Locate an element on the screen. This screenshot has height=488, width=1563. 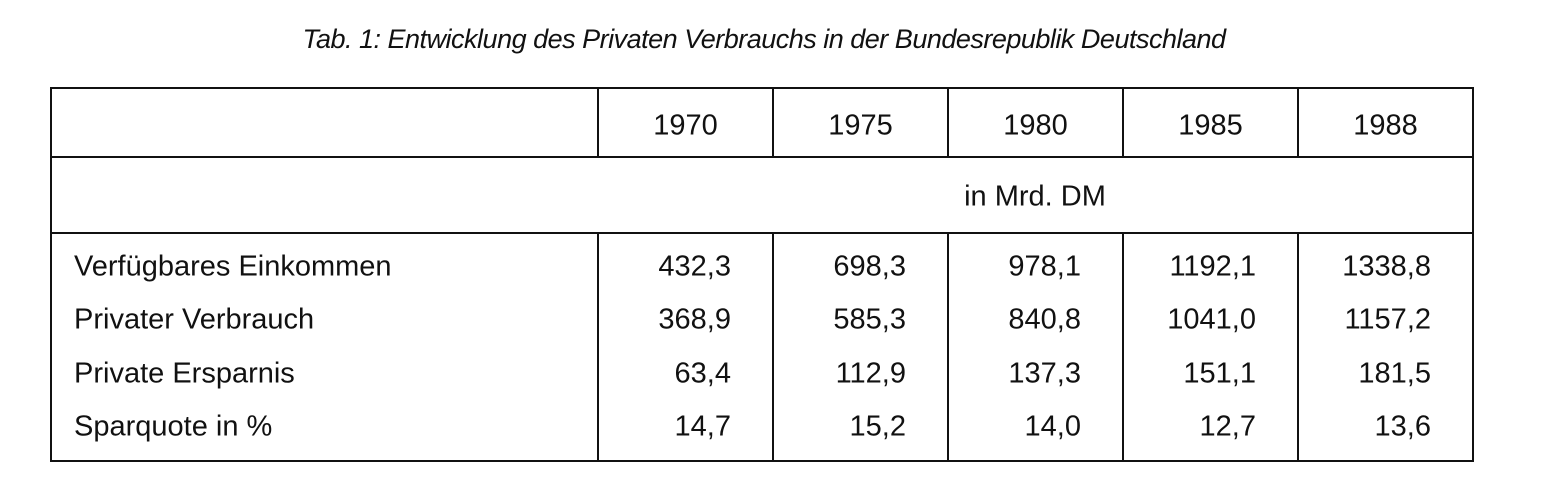
cell-value: 12,7 is located at coordinates (1228, 427).